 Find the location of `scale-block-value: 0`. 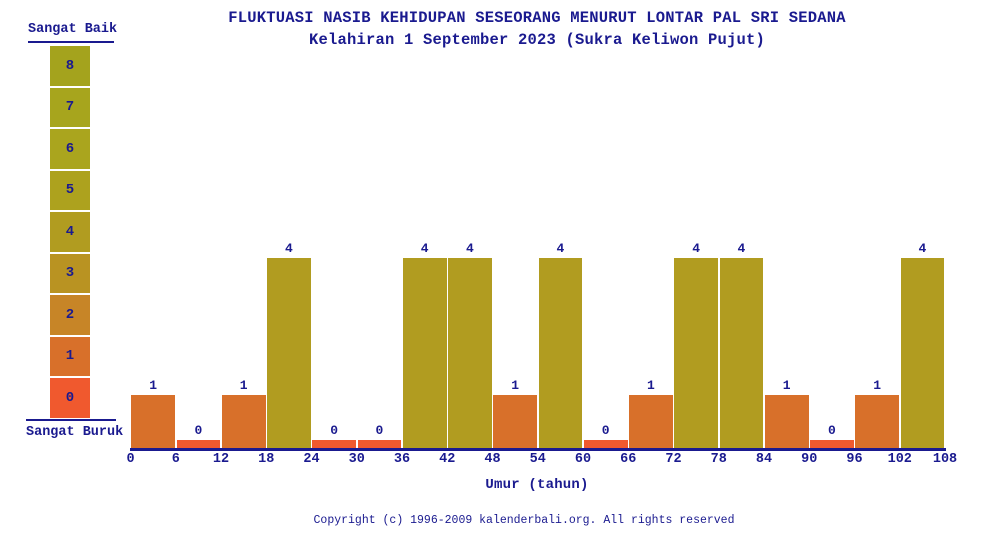

scale-block-value: 0 is located at coordinates (70, 397).